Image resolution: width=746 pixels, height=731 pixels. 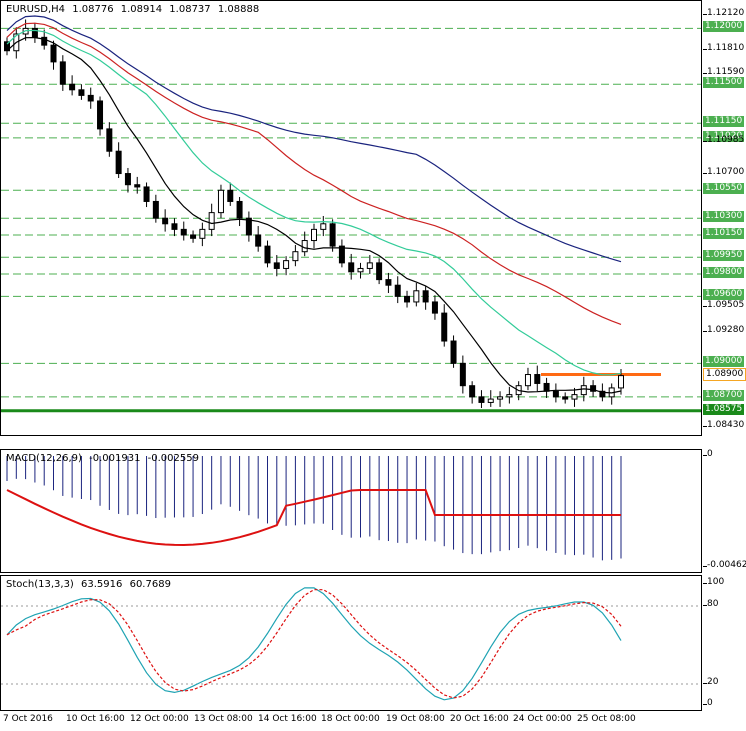 I want to click on price-label: 1.09280, so click(x=726, y=330).